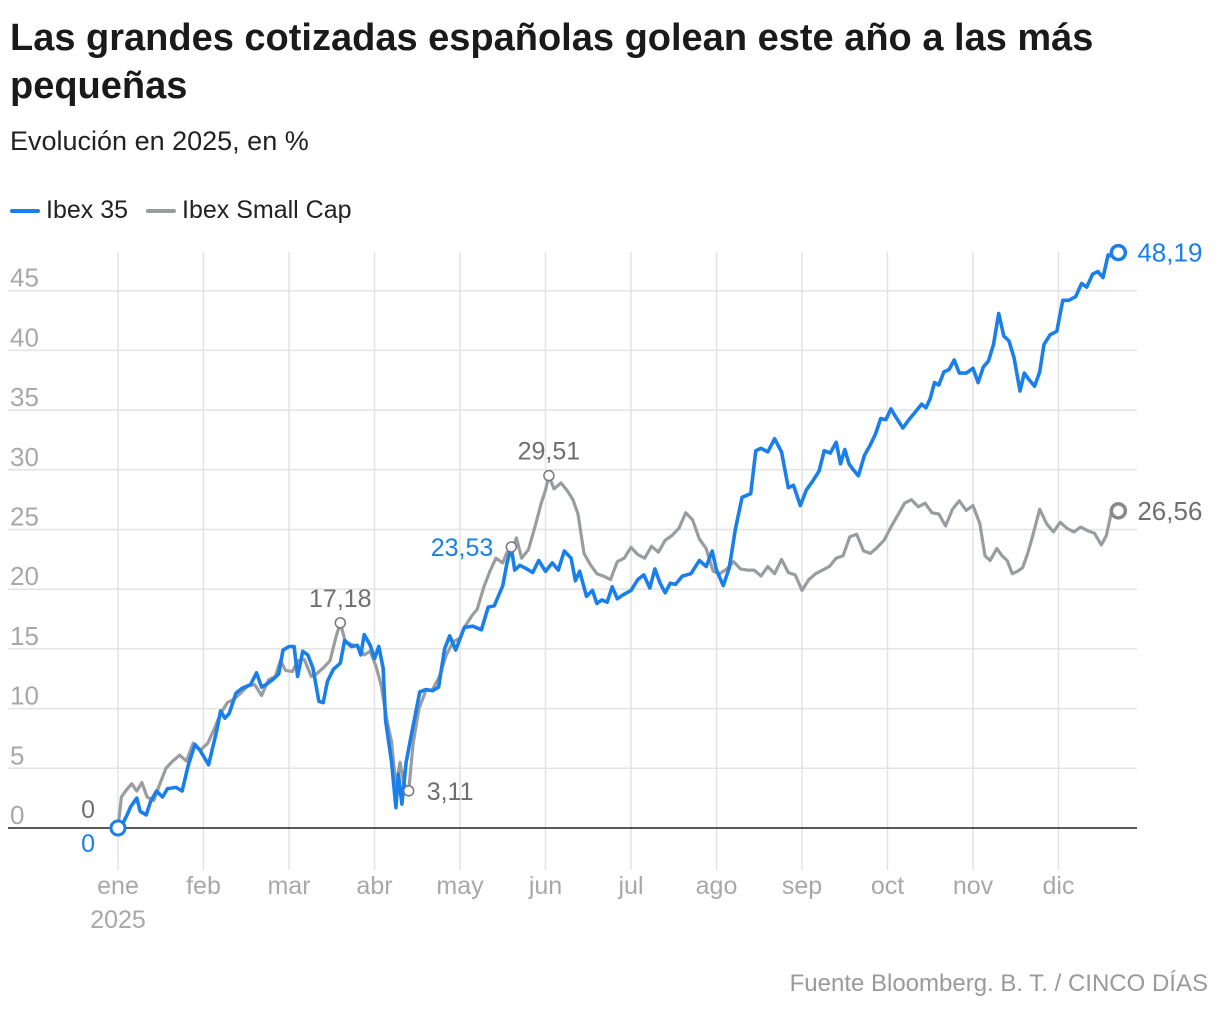 This screenshot has width=1220, height=1016. I want to click on source-note: Fuente Bloomberg. B. T. / CINCO DÍAS, so click(998, 983).